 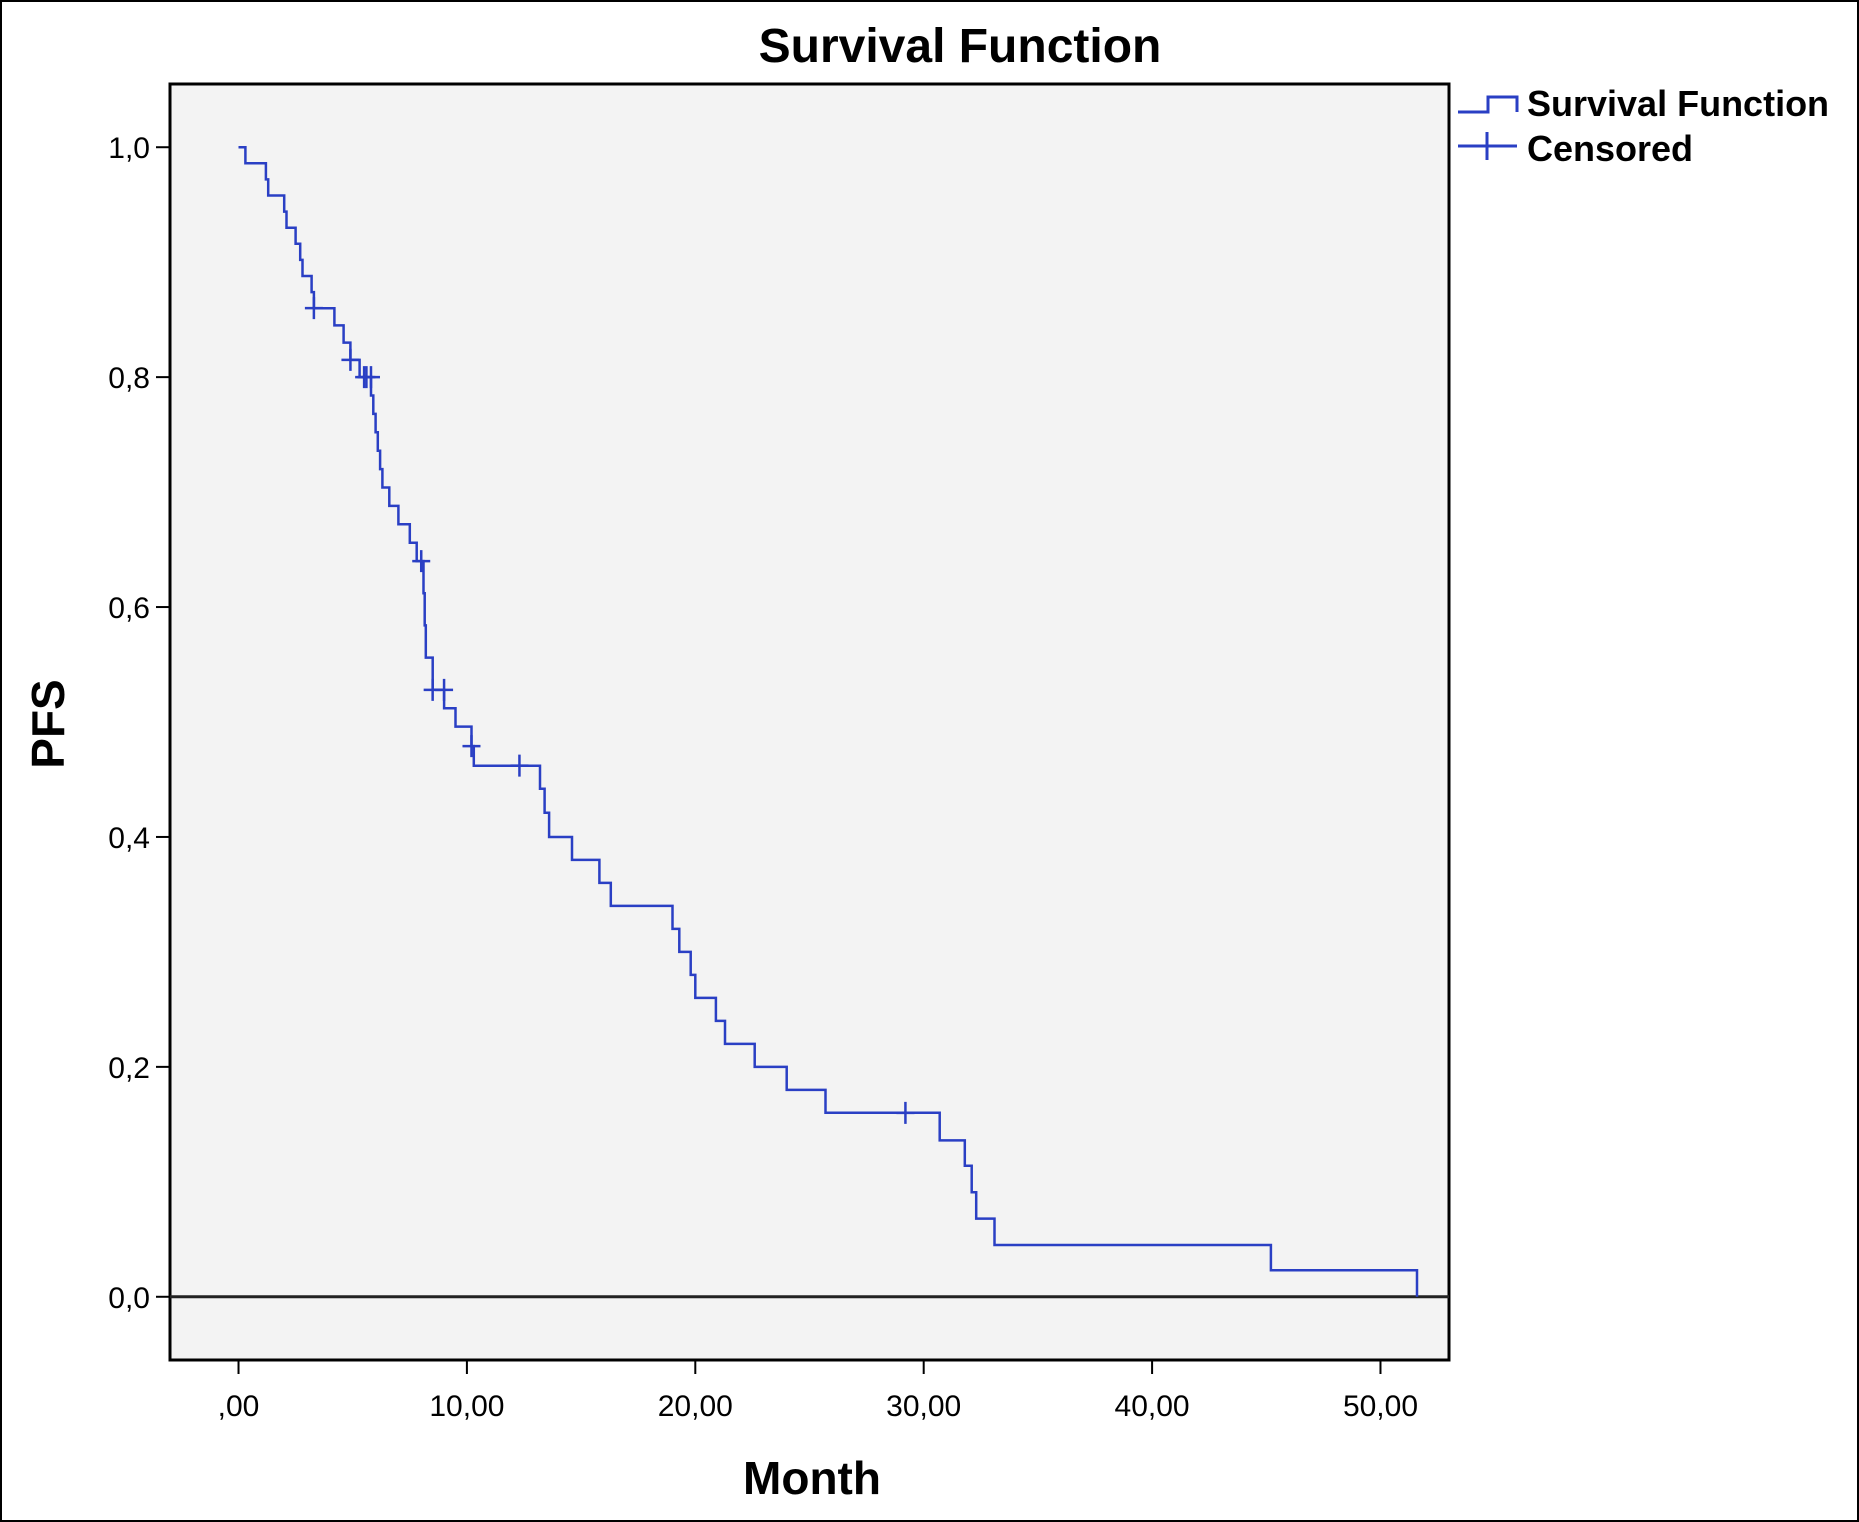 I want to click on y-tick-label-4: 0,8, so click(x=129, y=378).